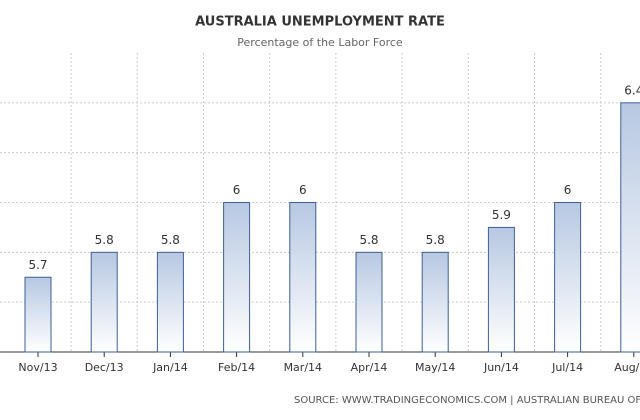 The width and height of the screenshot is (640, 420). Describe the element at coordinates (170, 367) in the screenshot. I see `x-tick-label: Jan/14` at that location.